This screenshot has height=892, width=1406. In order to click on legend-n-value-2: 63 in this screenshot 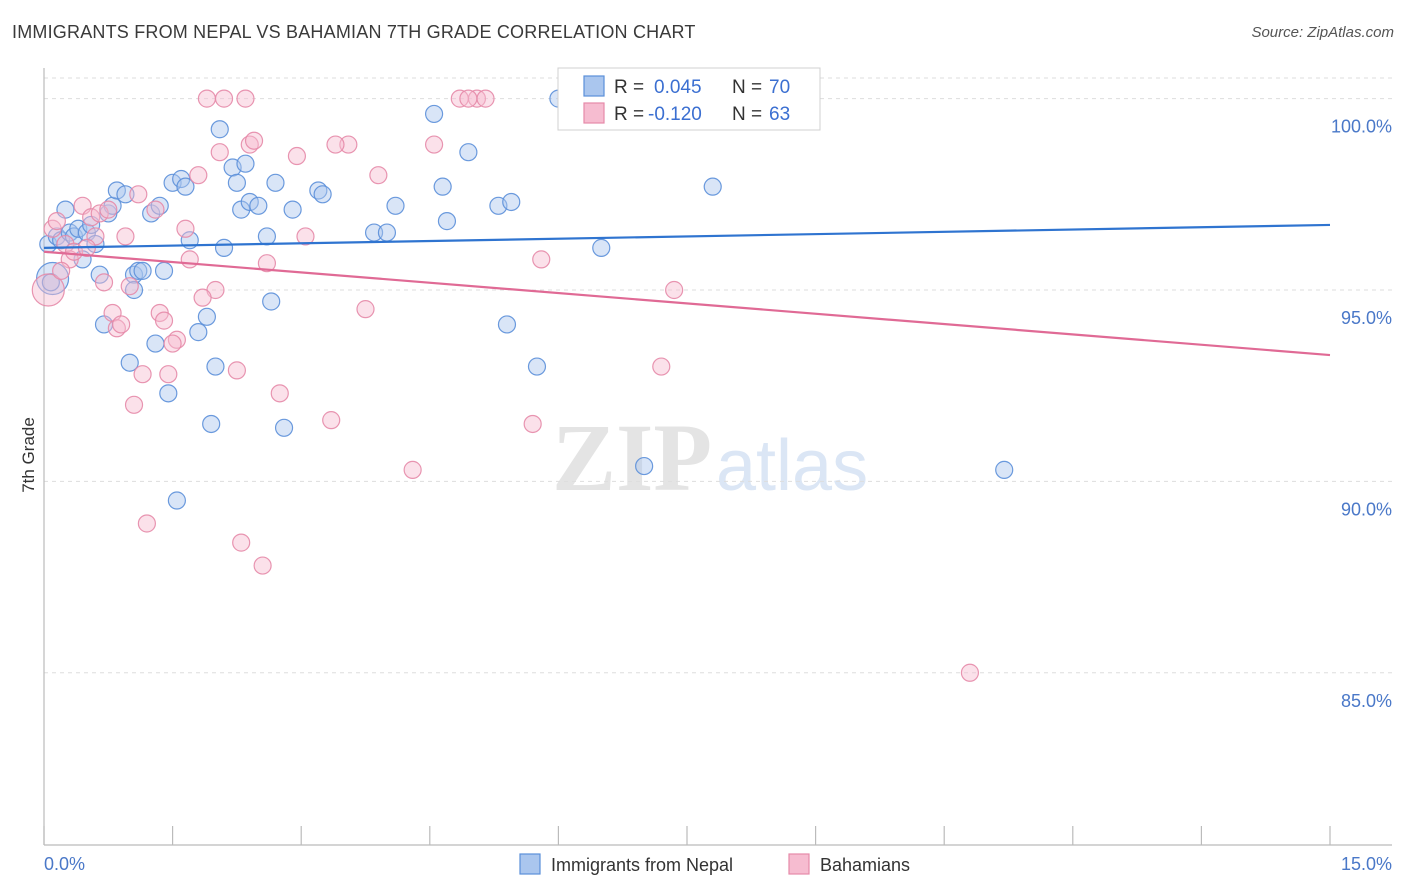, I will do `click(779, 114)`.